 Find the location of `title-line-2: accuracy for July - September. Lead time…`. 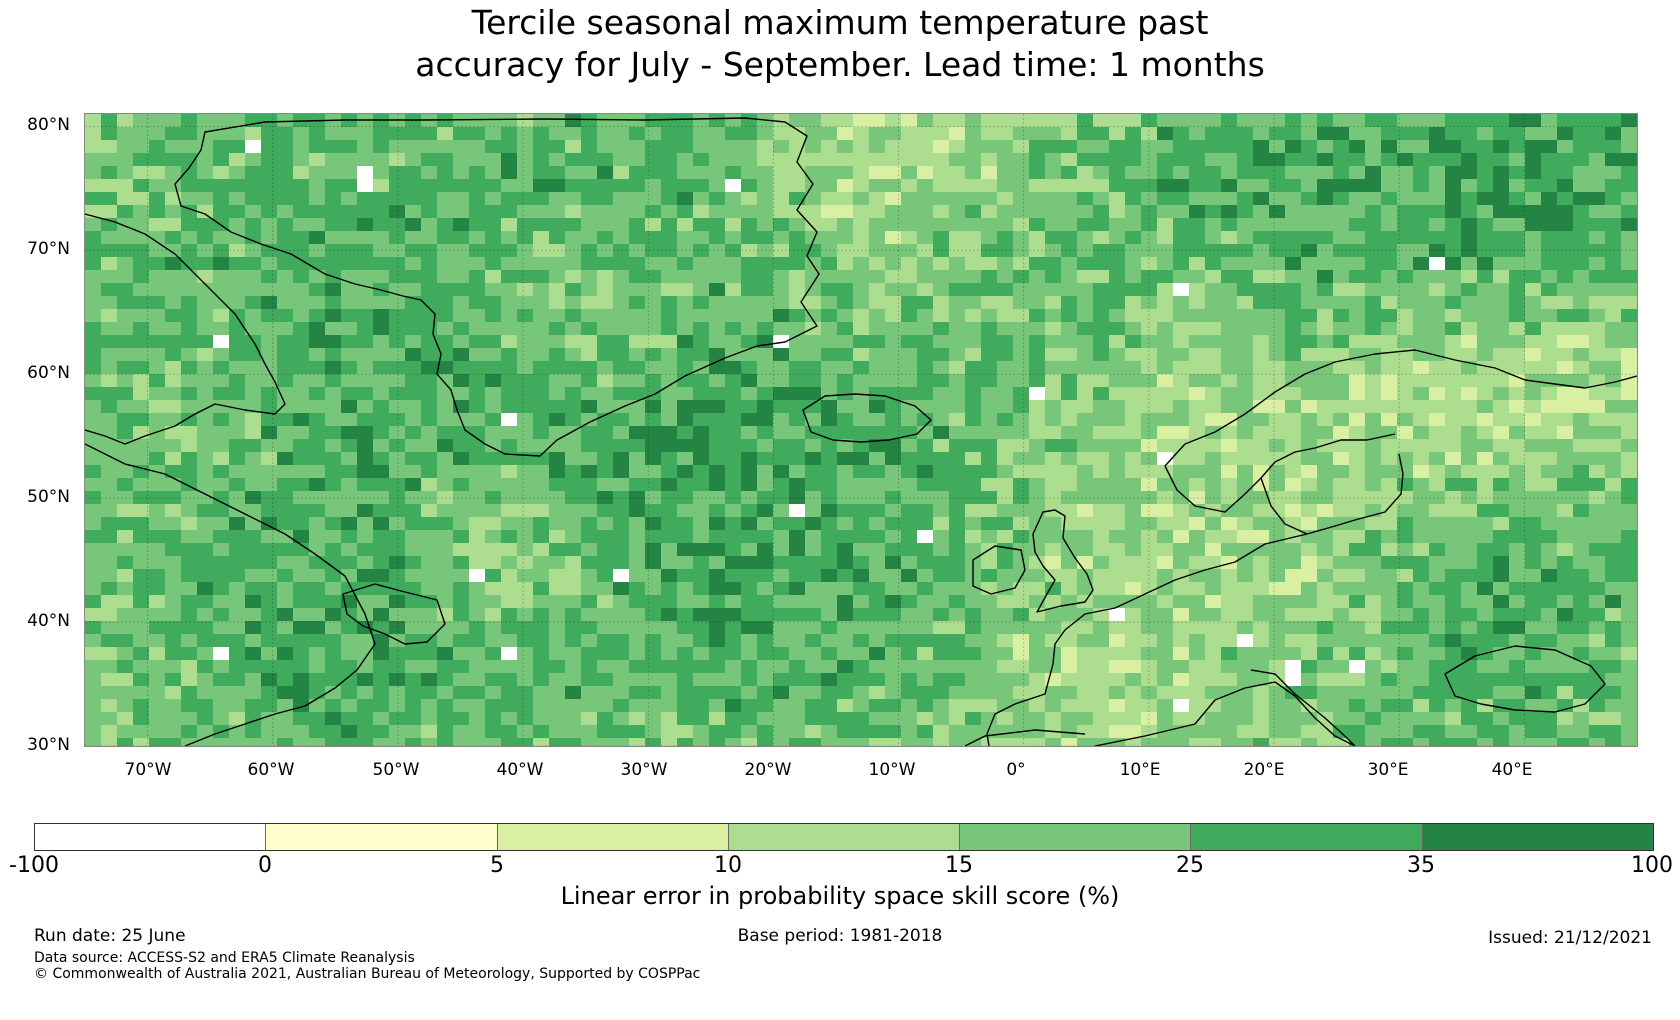

title-line-2: accuracy for July - September. Lead time… is located at coordinates (840, 64).